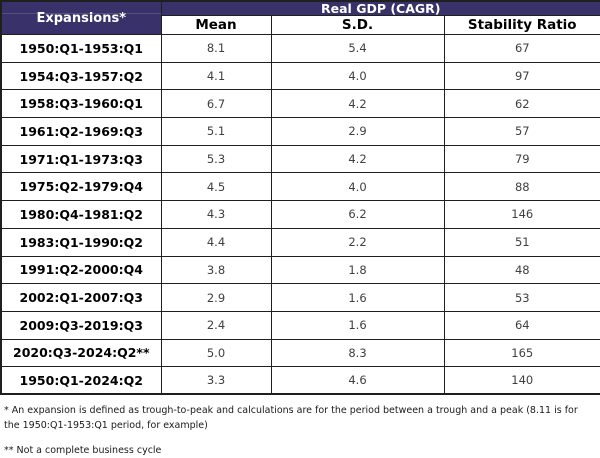 The height and width of the screenshot is (458, 600). I want to click on sd-value: 5.4, so click(357, 48).